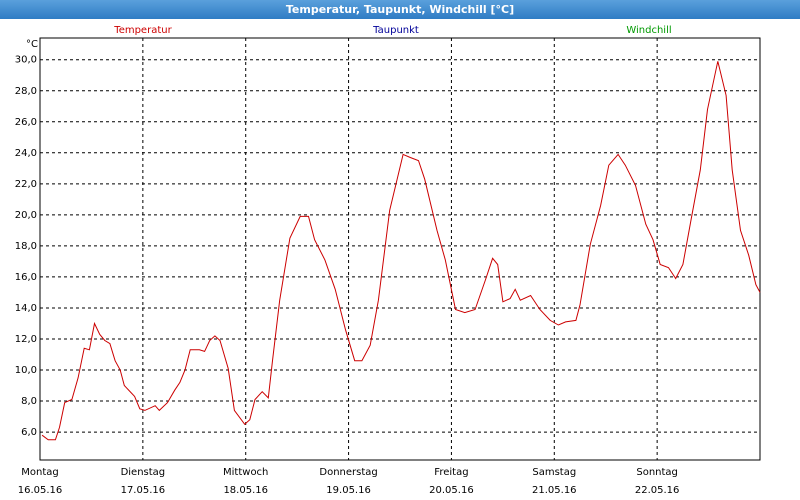 The height and width of the screenshot is (500, 800). What do you see at coordinates (26, 370) in the screenshot?
I see `y-tick-label: 10,0` at bounding box center [26, 370].